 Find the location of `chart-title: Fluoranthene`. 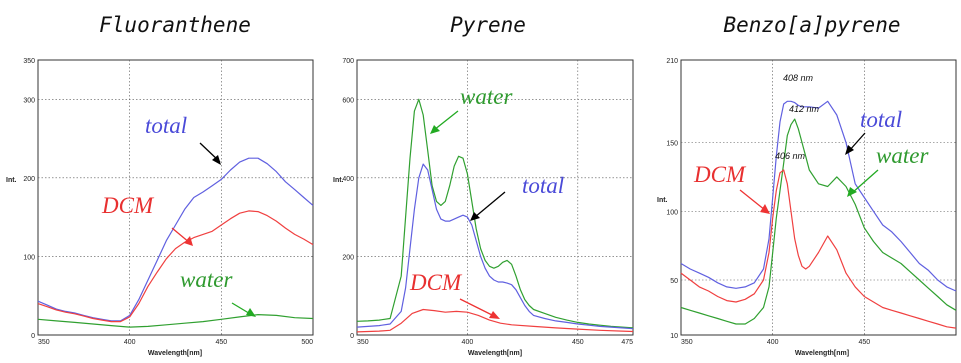

chart-title: Fluoranthene is located at coordinates (175, 25).